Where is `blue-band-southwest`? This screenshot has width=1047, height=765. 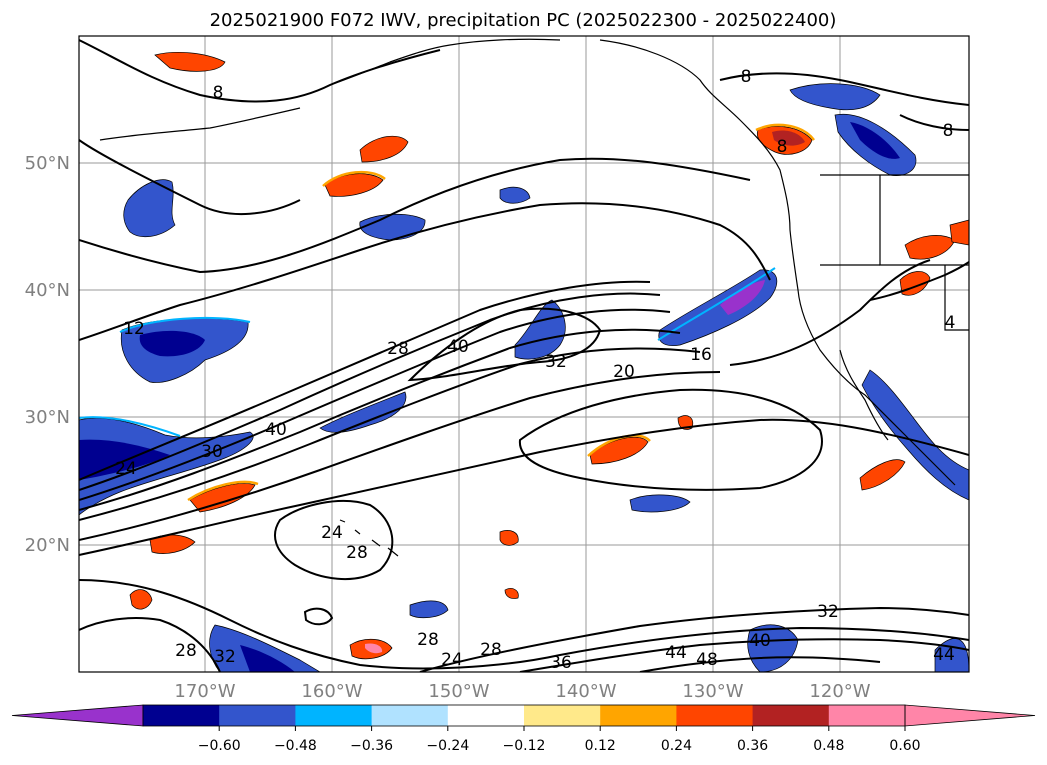
blue-band-southwest is located at coordinates (265, 648).